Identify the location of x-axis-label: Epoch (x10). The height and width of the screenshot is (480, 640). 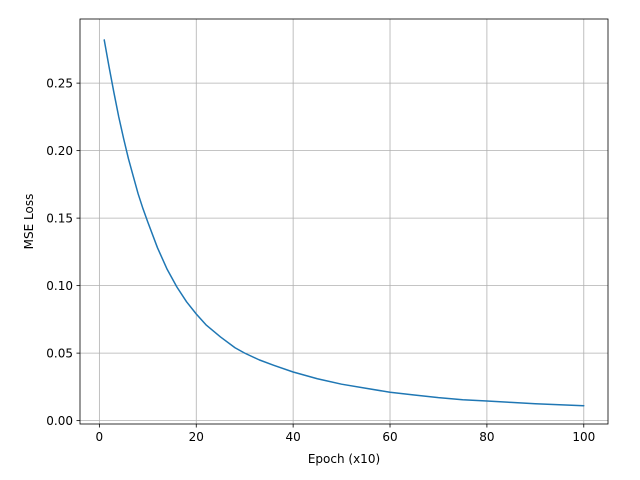
(344, 459).